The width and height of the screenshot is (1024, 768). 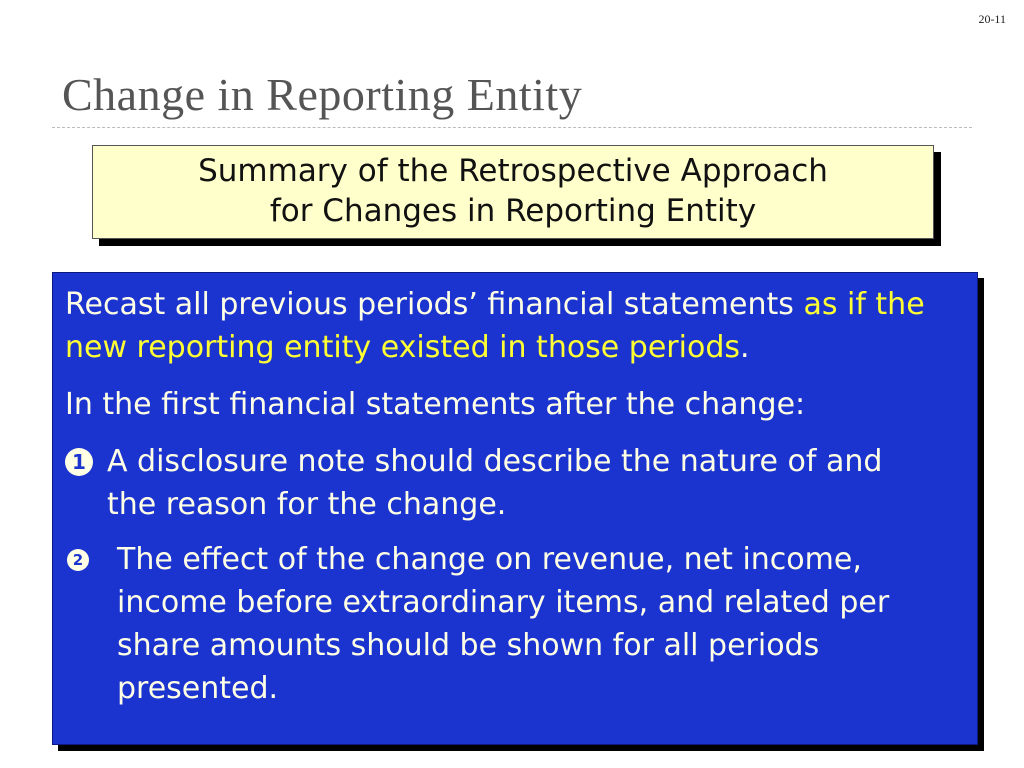 I want to click on page-number: 20-11, so click(x=992, y=19).